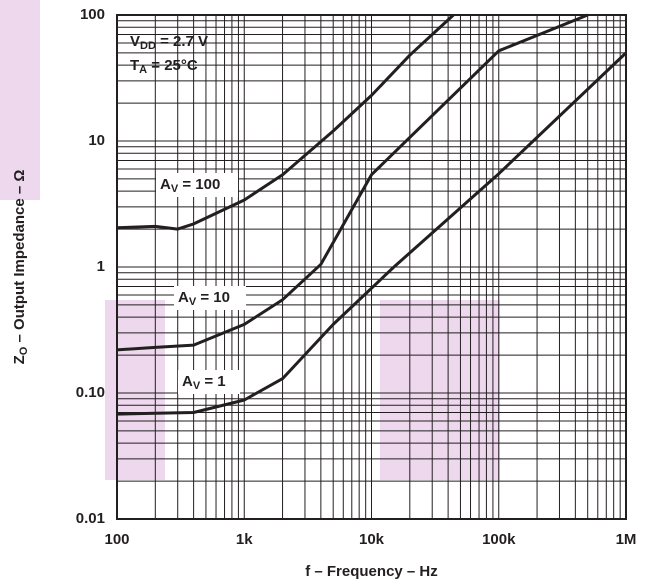  What do you see at coordinates (134, 65) in the screenshot?
I see `annotation-main: T` at bounding box center [134, 65].